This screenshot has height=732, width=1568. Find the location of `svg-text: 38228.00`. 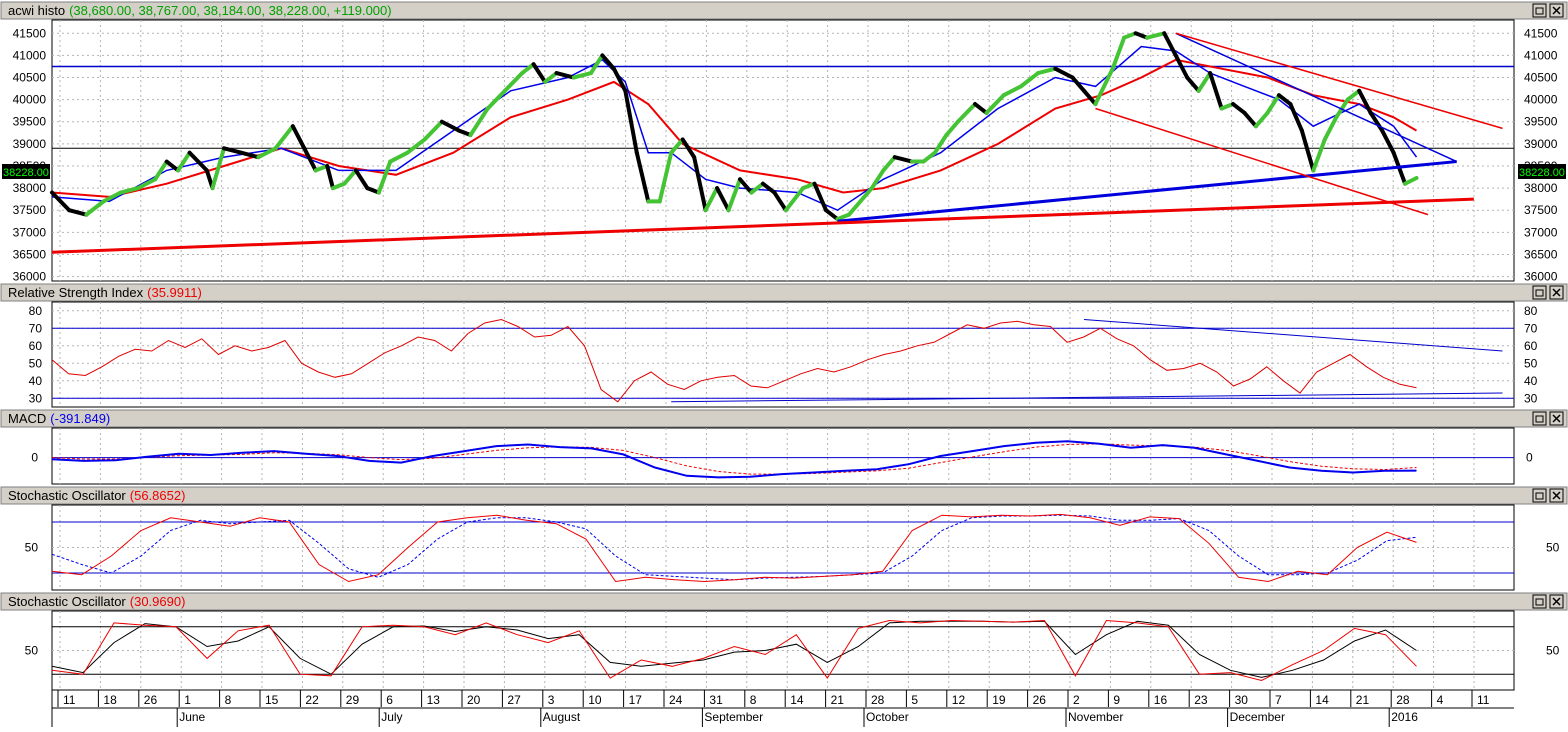

svg-text: 38228.00 is located at coordinates (26, 173).